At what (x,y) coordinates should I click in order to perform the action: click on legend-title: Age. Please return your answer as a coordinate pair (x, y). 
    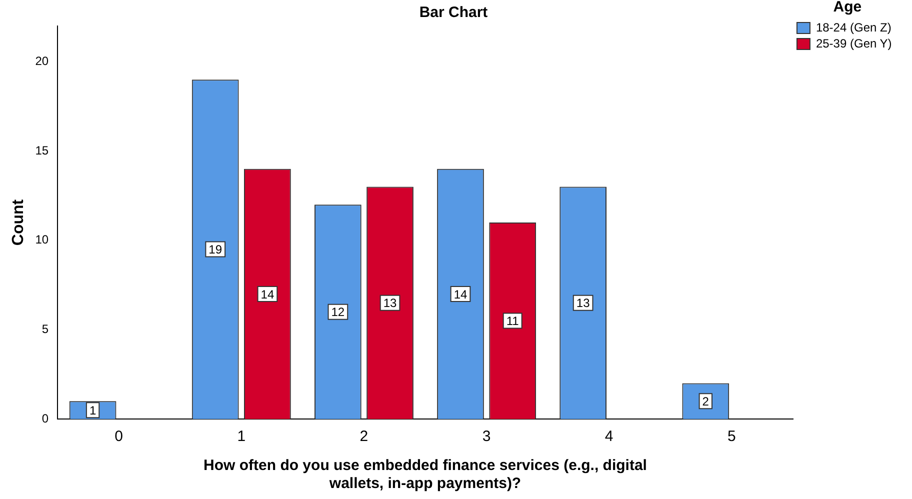
    Looking at the image, I should click on (847, 8).